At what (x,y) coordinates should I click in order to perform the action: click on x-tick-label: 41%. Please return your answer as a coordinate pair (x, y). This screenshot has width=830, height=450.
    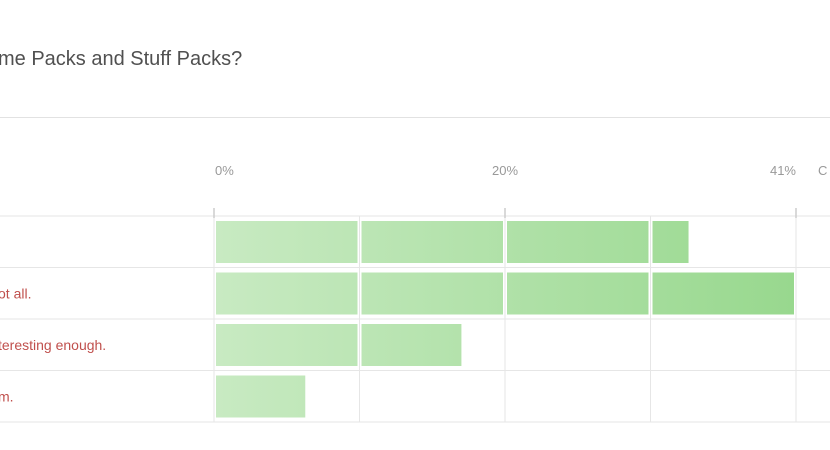
    Looking at the image, I should click on (783, 170).